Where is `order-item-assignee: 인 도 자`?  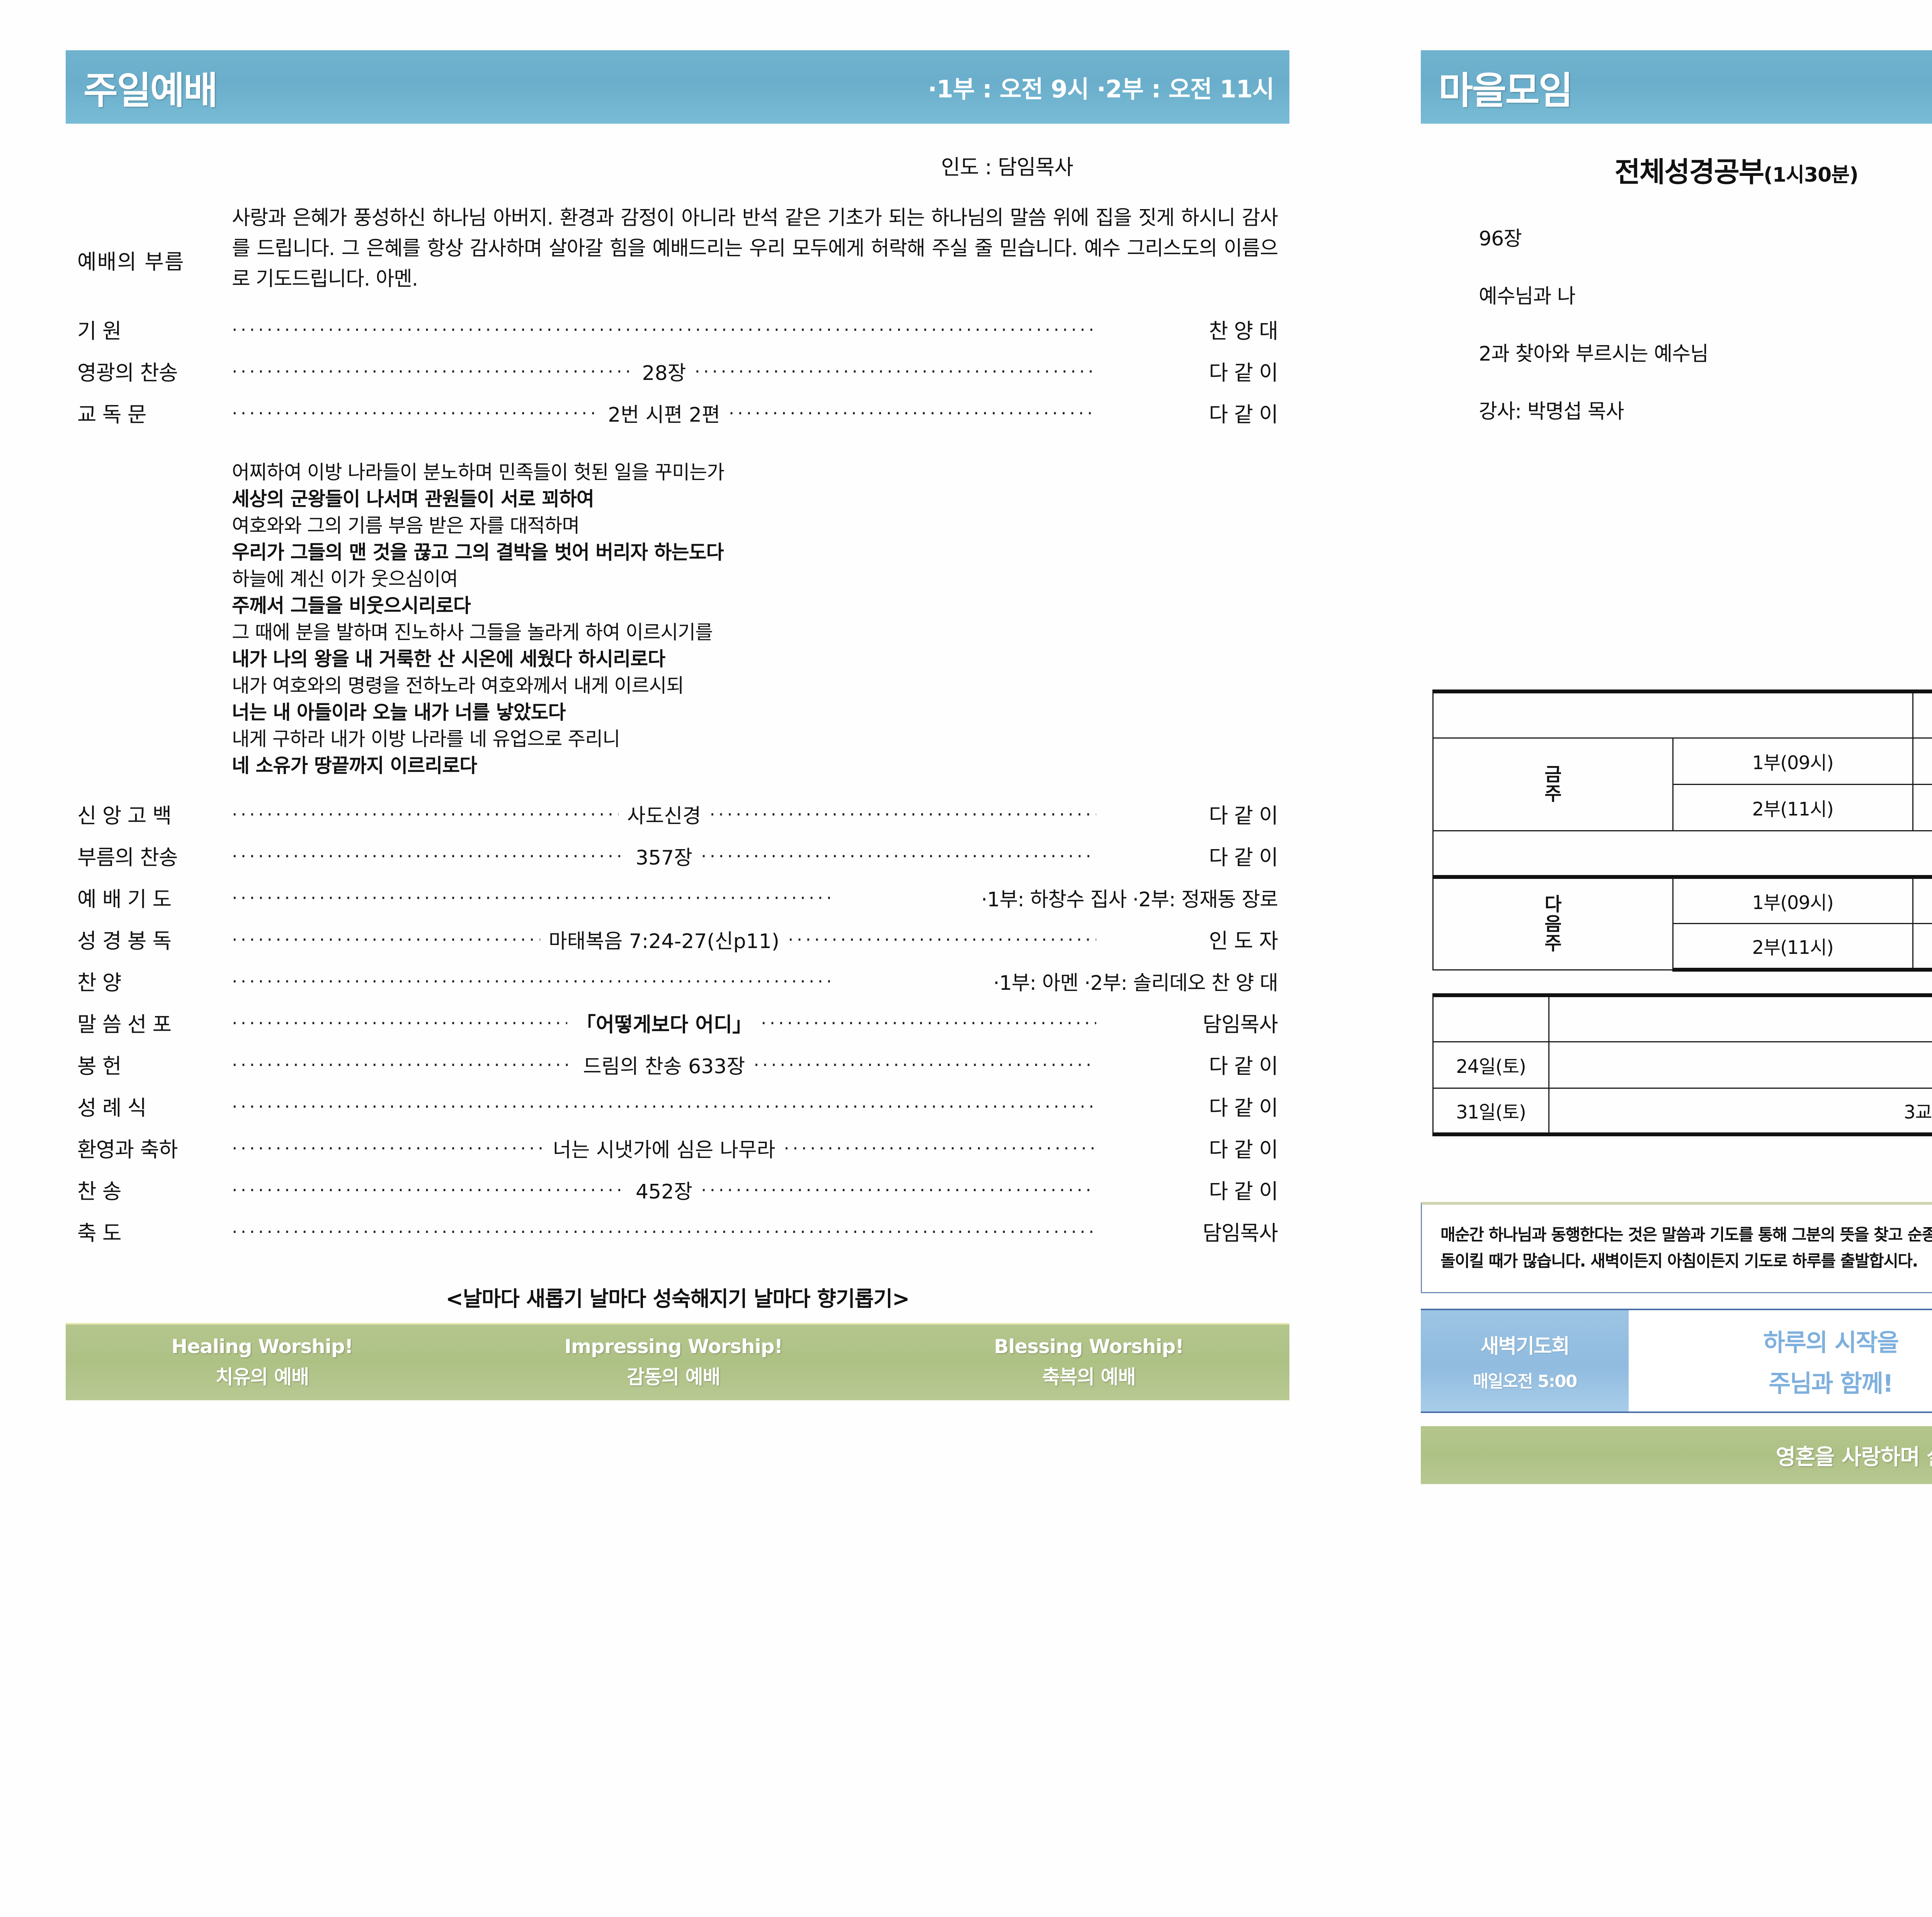 order-item-assignee: 인 도 자 is located at coordinates (1243, 941).